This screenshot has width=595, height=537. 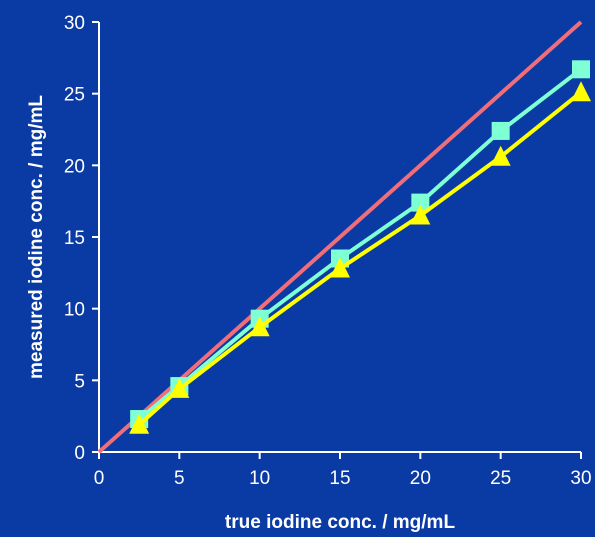 What do you see at coordinates (74, 166) in the screenshot?
I see `y-tick-label: 20` at bounding box center [74, 166].